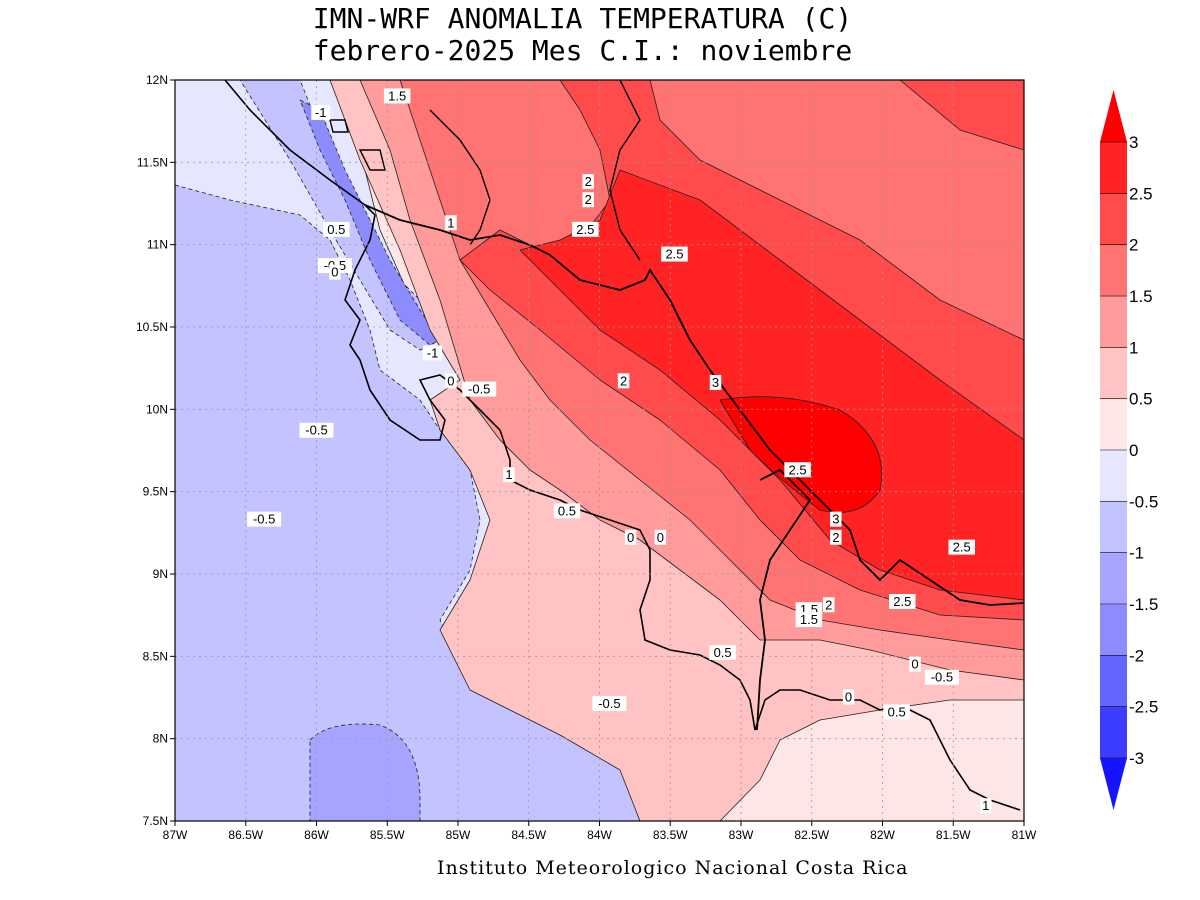 This screenshot has height=900, width=1200. Describe the element at coordinates (157, 80) in the screenshot. I see `tick-label-lat: 12N` at that location.